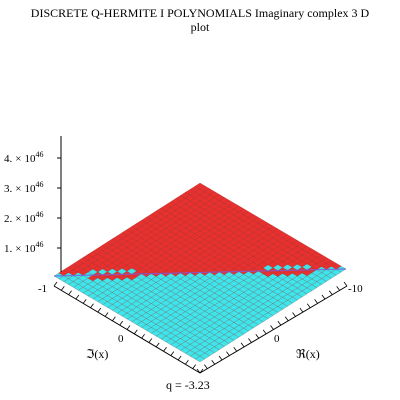 Image resolution: width=400 pixels, height=400 pixels. Describe the element at coordinates (97, 354) in the screenshot. I see `imag-axis-label: ℑ(x)` at that location.